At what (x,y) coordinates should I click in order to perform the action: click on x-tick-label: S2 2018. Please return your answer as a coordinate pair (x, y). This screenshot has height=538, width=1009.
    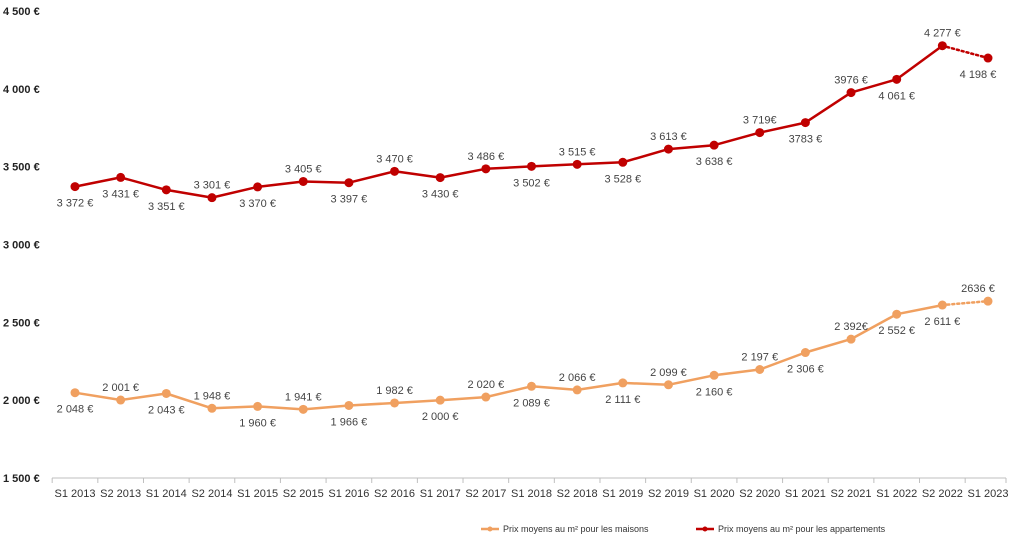
    Looking at the image, I should click on (577, 494).